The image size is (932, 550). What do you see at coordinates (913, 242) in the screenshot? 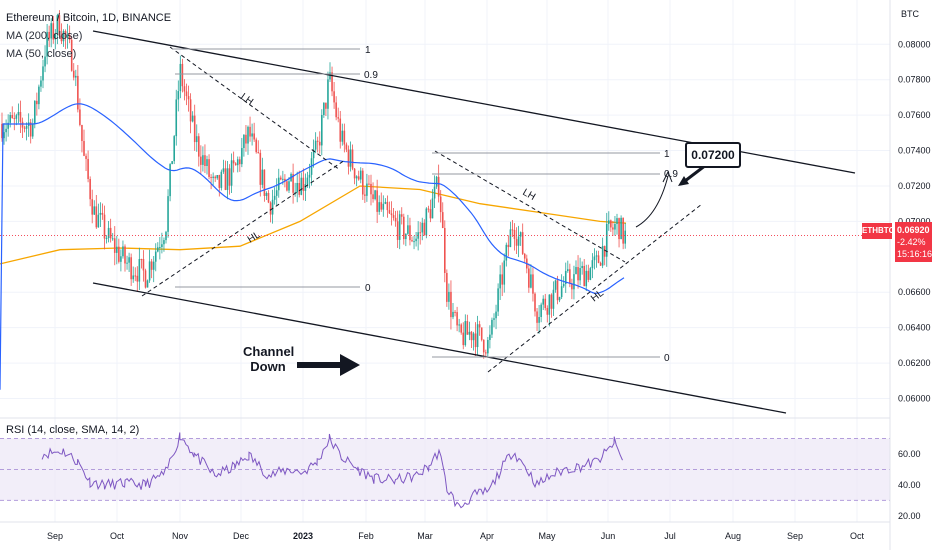
I see `price-tag: 0.06920 -2.42% 15:16:16` at bounding box center [913, 242].